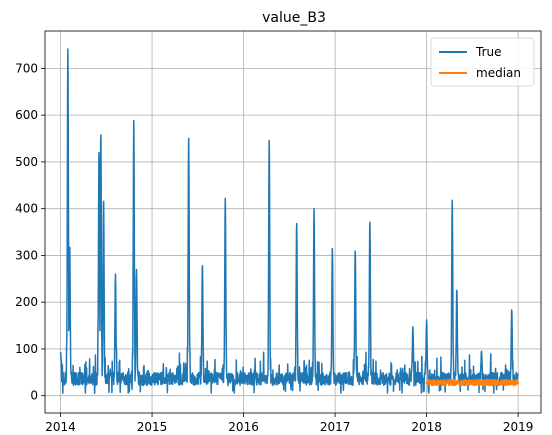  Describe the element at coordinates (60, 427) in the screenshot. I see `x-tick-label: 2014` at that location.